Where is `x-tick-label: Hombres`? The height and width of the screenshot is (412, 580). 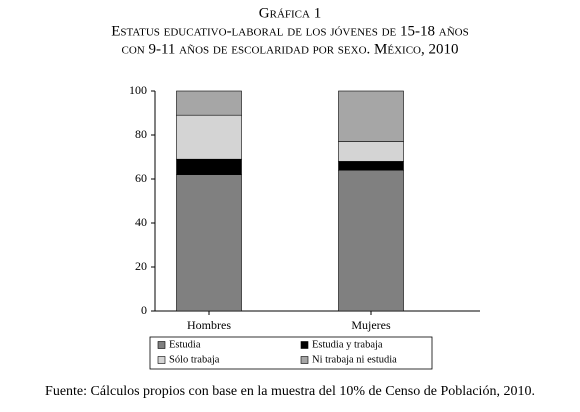 x-tick-label: Hombres is located at coordinates (209, 325).